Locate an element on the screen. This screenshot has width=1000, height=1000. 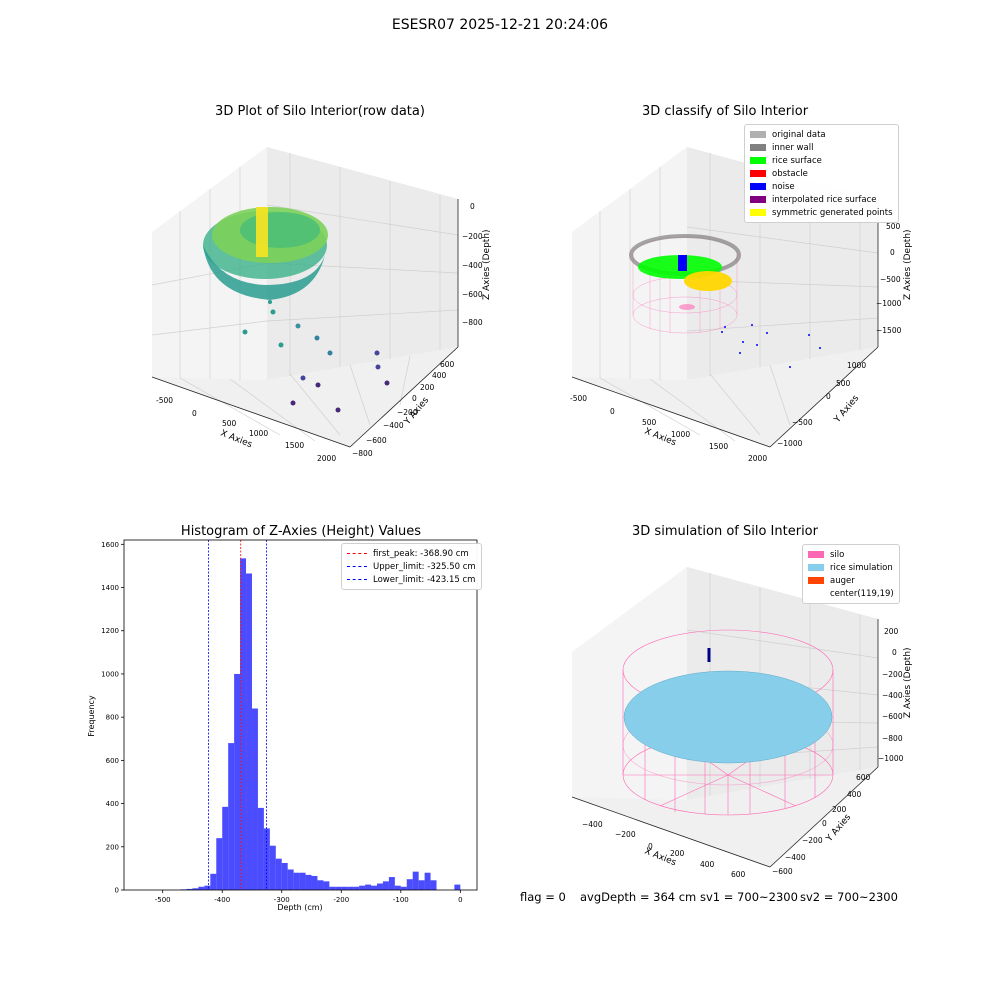
legend-label: center(119,19) is located at coordinates (862, 593).